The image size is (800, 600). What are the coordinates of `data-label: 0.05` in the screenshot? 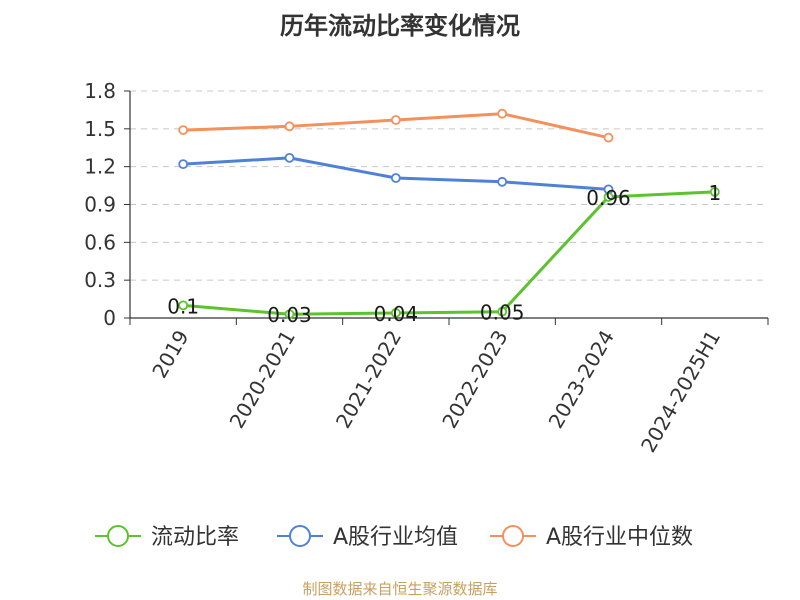 It's located at (502, 313).